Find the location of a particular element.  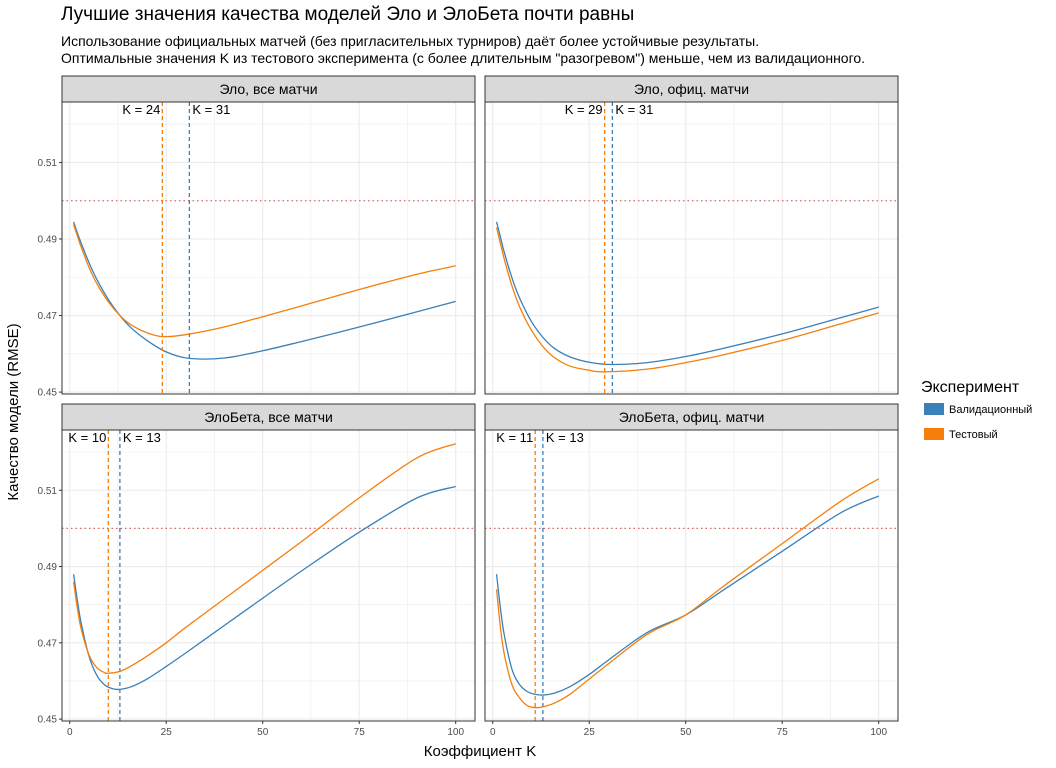

panel-title: Эло, все матчи is located at coordinates (268, 89).